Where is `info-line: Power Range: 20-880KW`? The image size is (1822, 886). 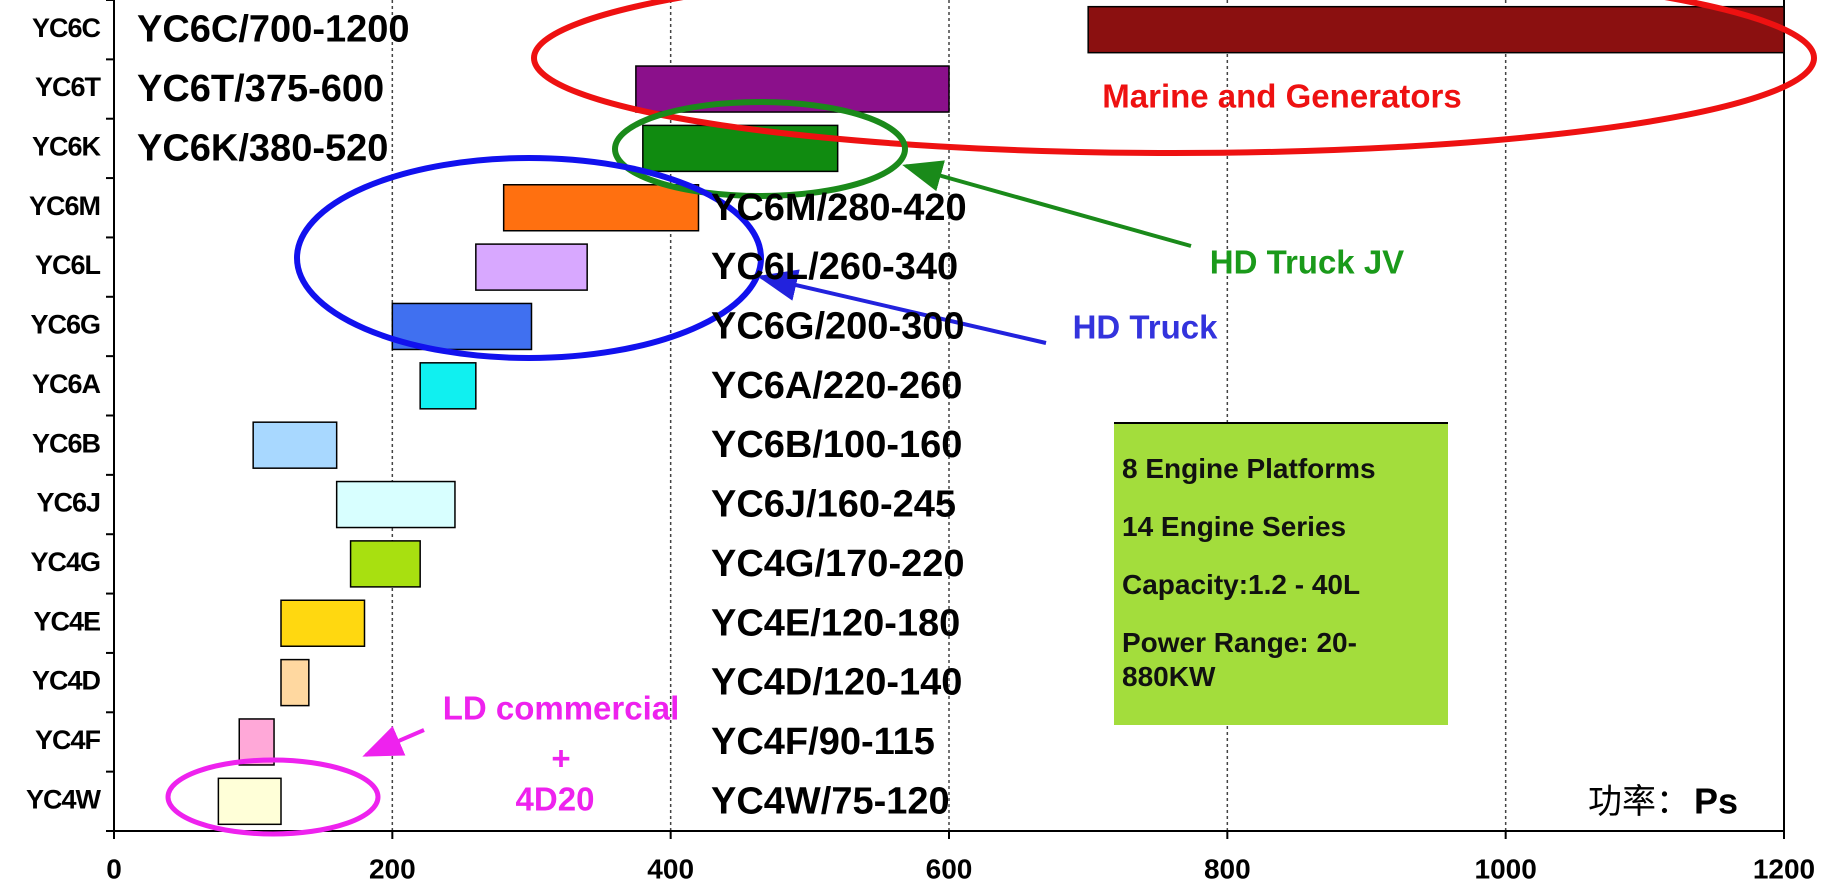 info-line: Power Range: 20-880KW is located at coordinates (1239, 659).